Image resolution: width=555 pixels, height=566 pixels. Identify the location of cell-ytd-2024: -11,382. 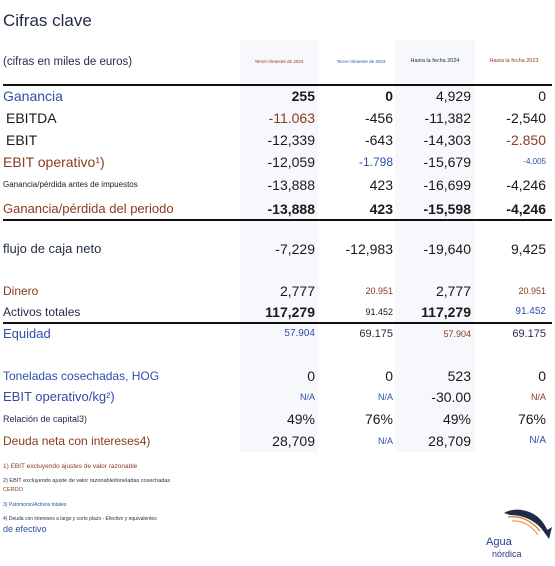
(447, 118).